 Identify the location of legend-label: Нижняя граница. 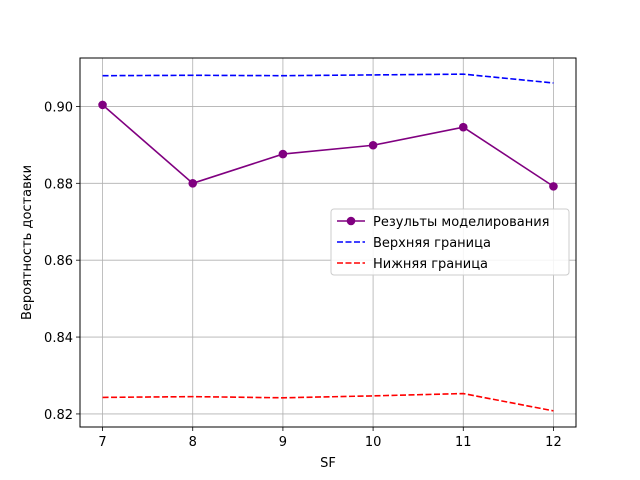
(430, 264).